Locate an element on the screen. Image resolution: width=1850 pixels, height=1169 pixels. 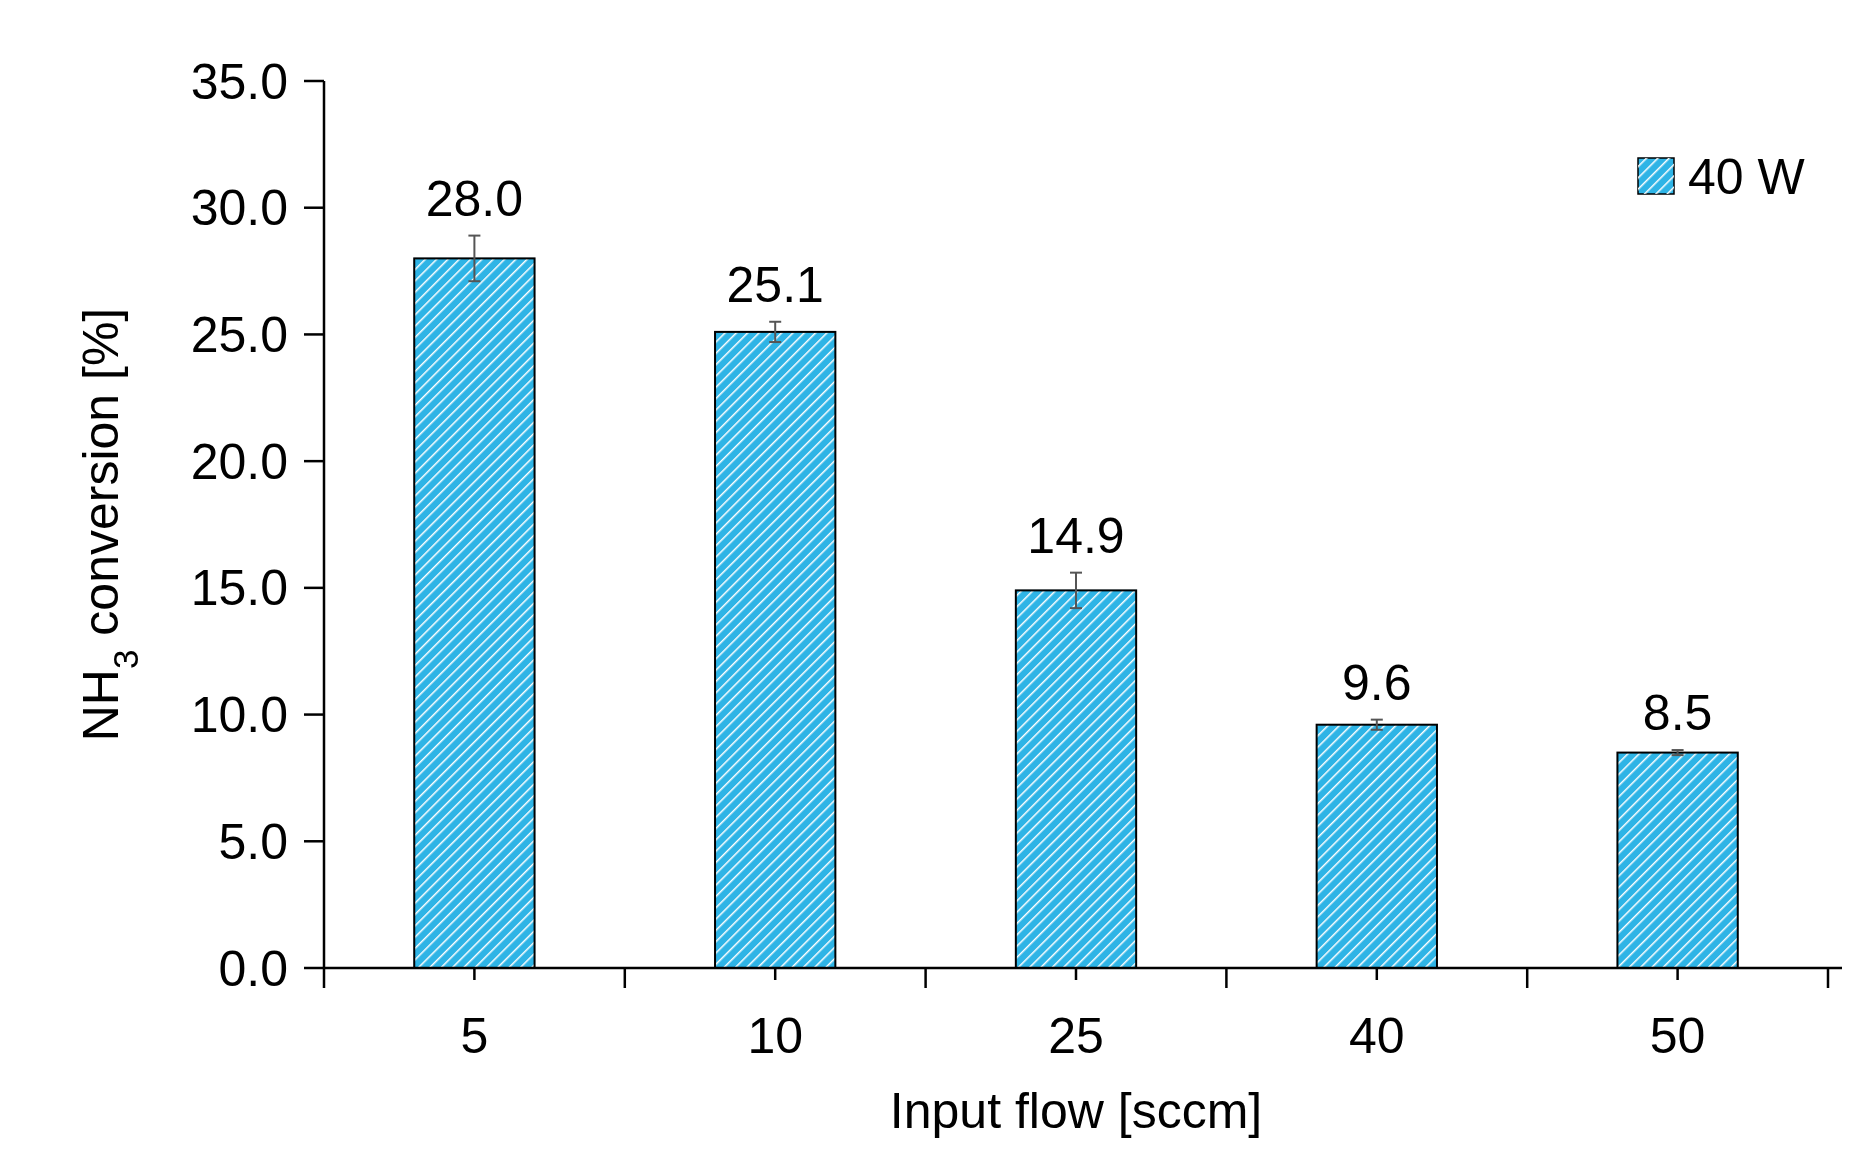
data-label: 28.0 is located at coordinates (474, 198).